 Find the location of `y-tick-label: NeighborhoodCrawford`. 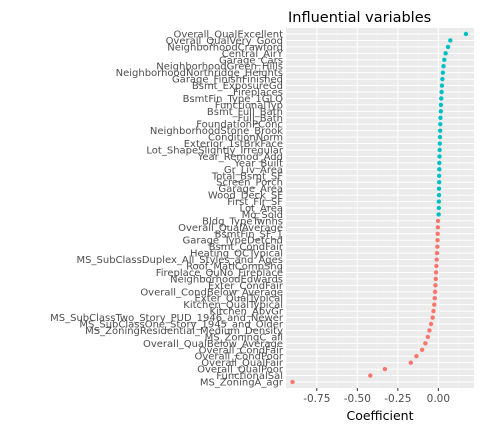

y-tick-label: NeighborhoodCrawford is located at coordinates (225, 47).